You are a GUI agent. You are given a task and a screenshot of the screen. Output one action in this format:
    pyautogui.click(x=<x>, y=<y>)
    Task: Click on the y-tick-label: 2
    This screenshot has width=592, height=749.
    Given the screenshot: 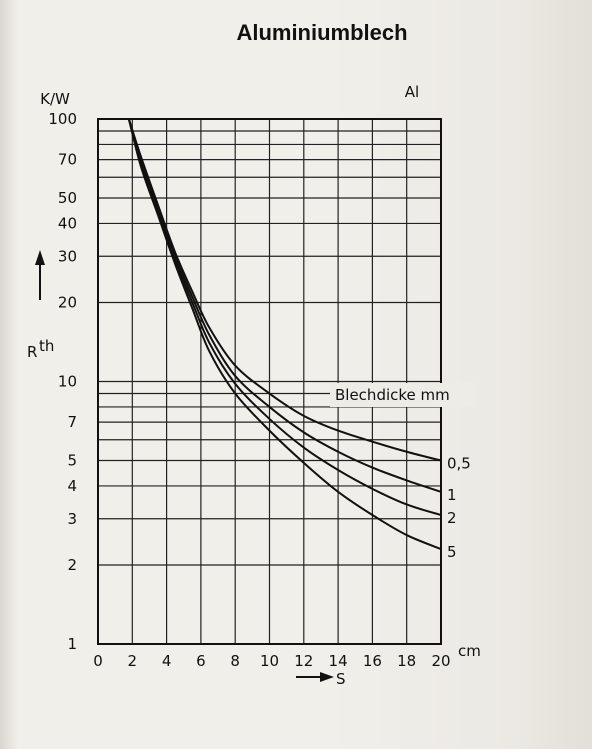 What is the action you would take?
    pyautogui.click(x=72, y=565)
    